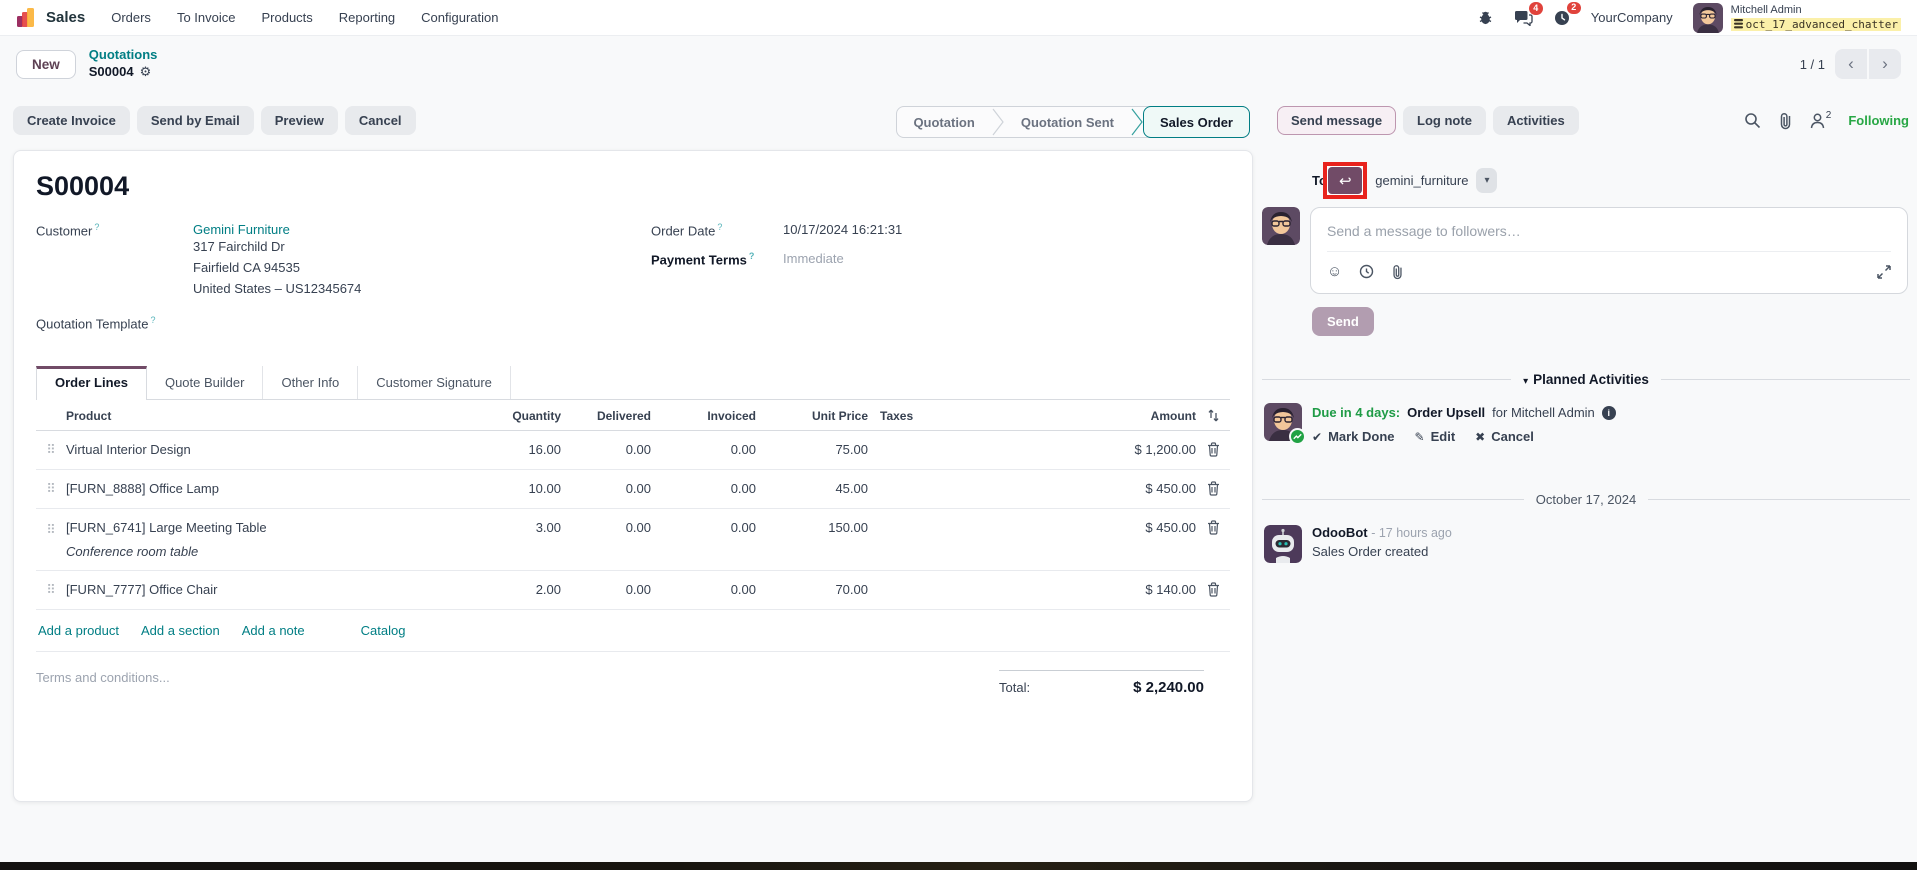 This screenshot has width=1917, height=870. What do you see at coordinates (142, 489) in the screenshot?
I see `cell-product: [FURN_8888] Office Lamp` at bounding box center [142, 489].